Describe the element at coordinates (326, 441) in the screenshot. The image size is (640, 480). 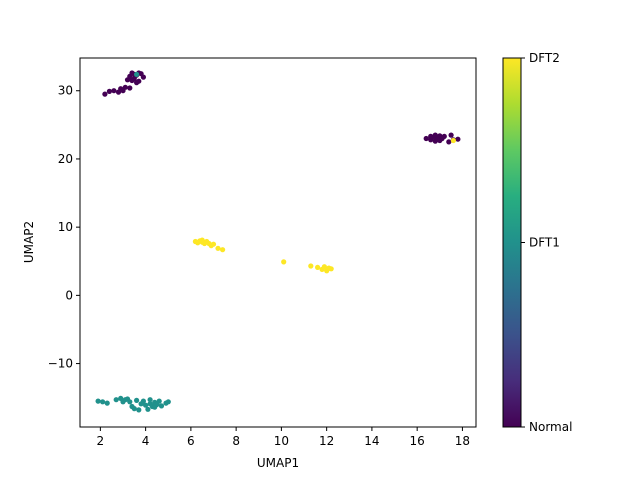
I see `x-tick-label-12: 12` at that location.